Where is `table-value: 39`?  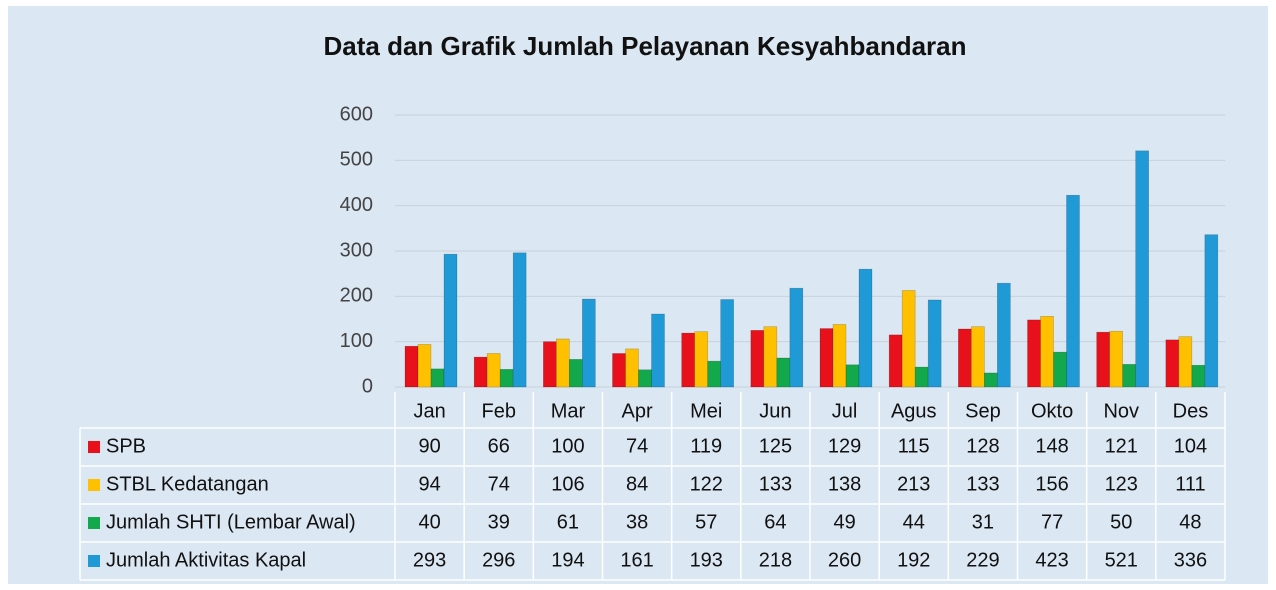
table-value: 39 is located at coordinates (499, 522).